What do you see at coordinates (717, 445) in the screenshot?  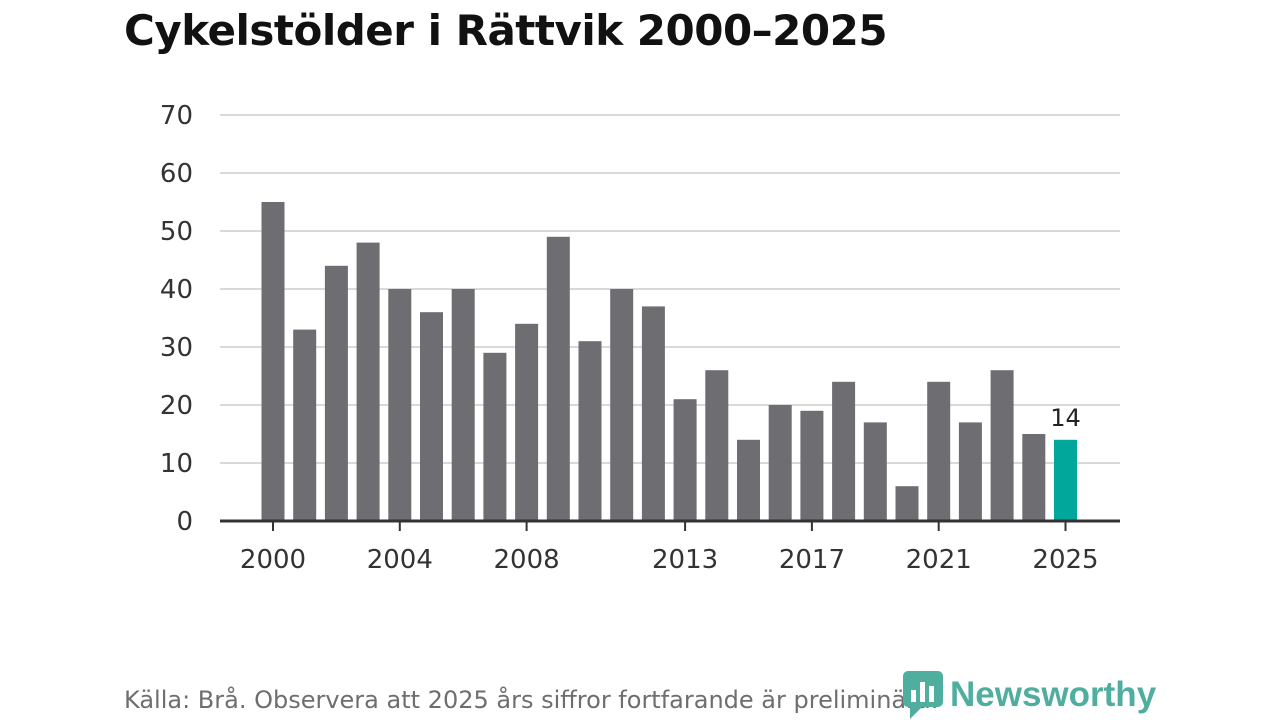 I see `bar-2014` at bounding box center [717, 445].